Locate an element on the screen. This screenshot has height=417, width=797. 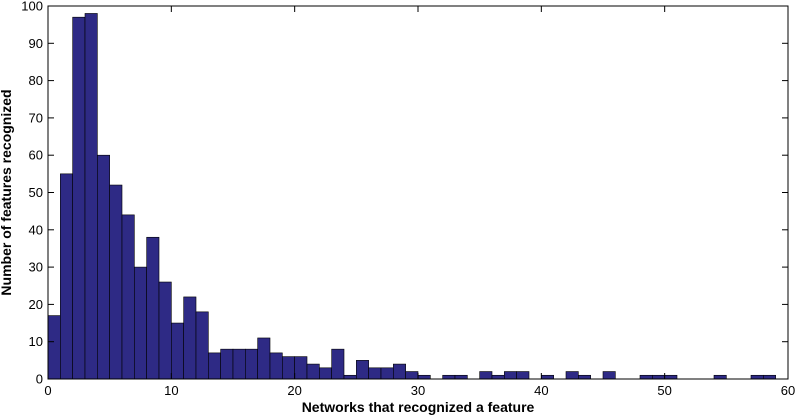
y-tick-label: 50 is located at coordinates (36, 192).